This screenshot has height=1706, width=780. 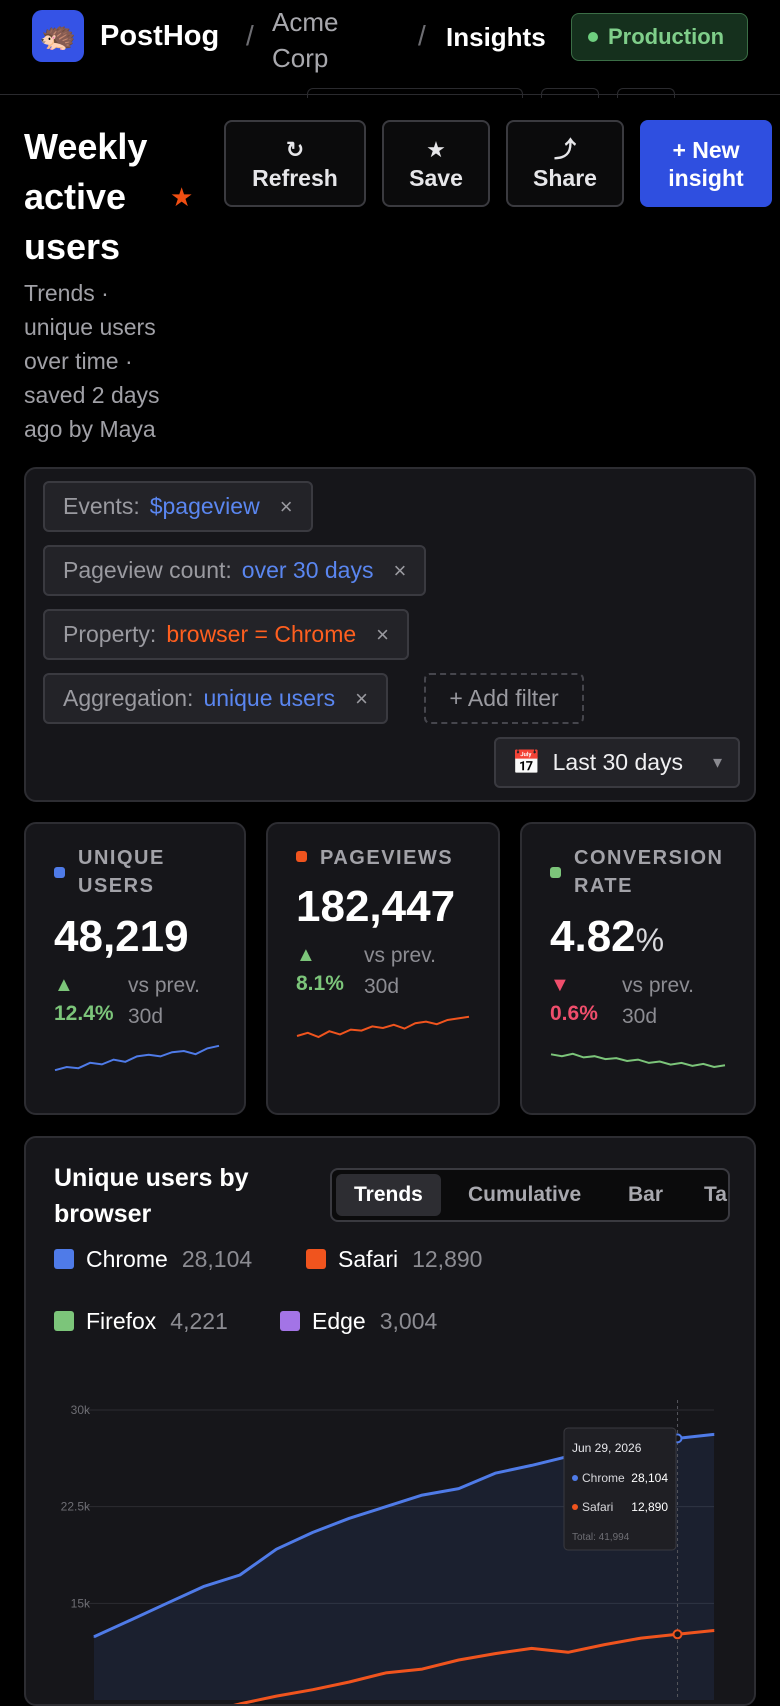 I want to click on filter-key: Aggregation:, so click(x=128, y=698).